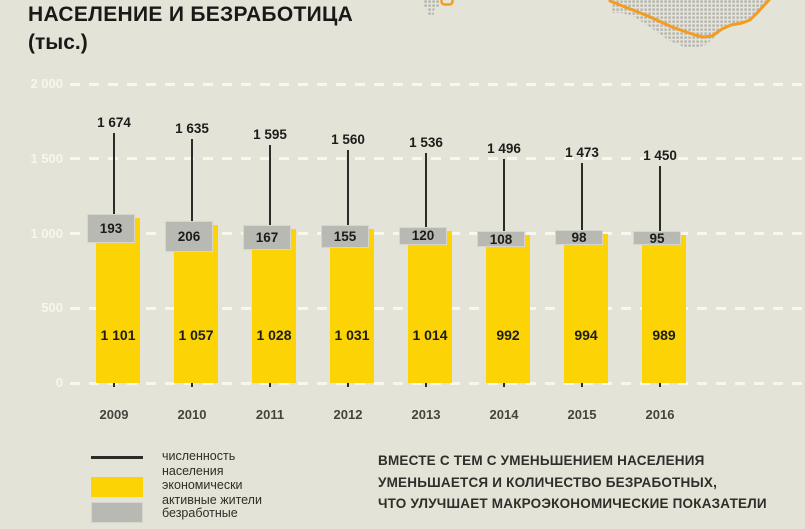  I want to click on unemployed-value-box: 95, so click(657, 238).